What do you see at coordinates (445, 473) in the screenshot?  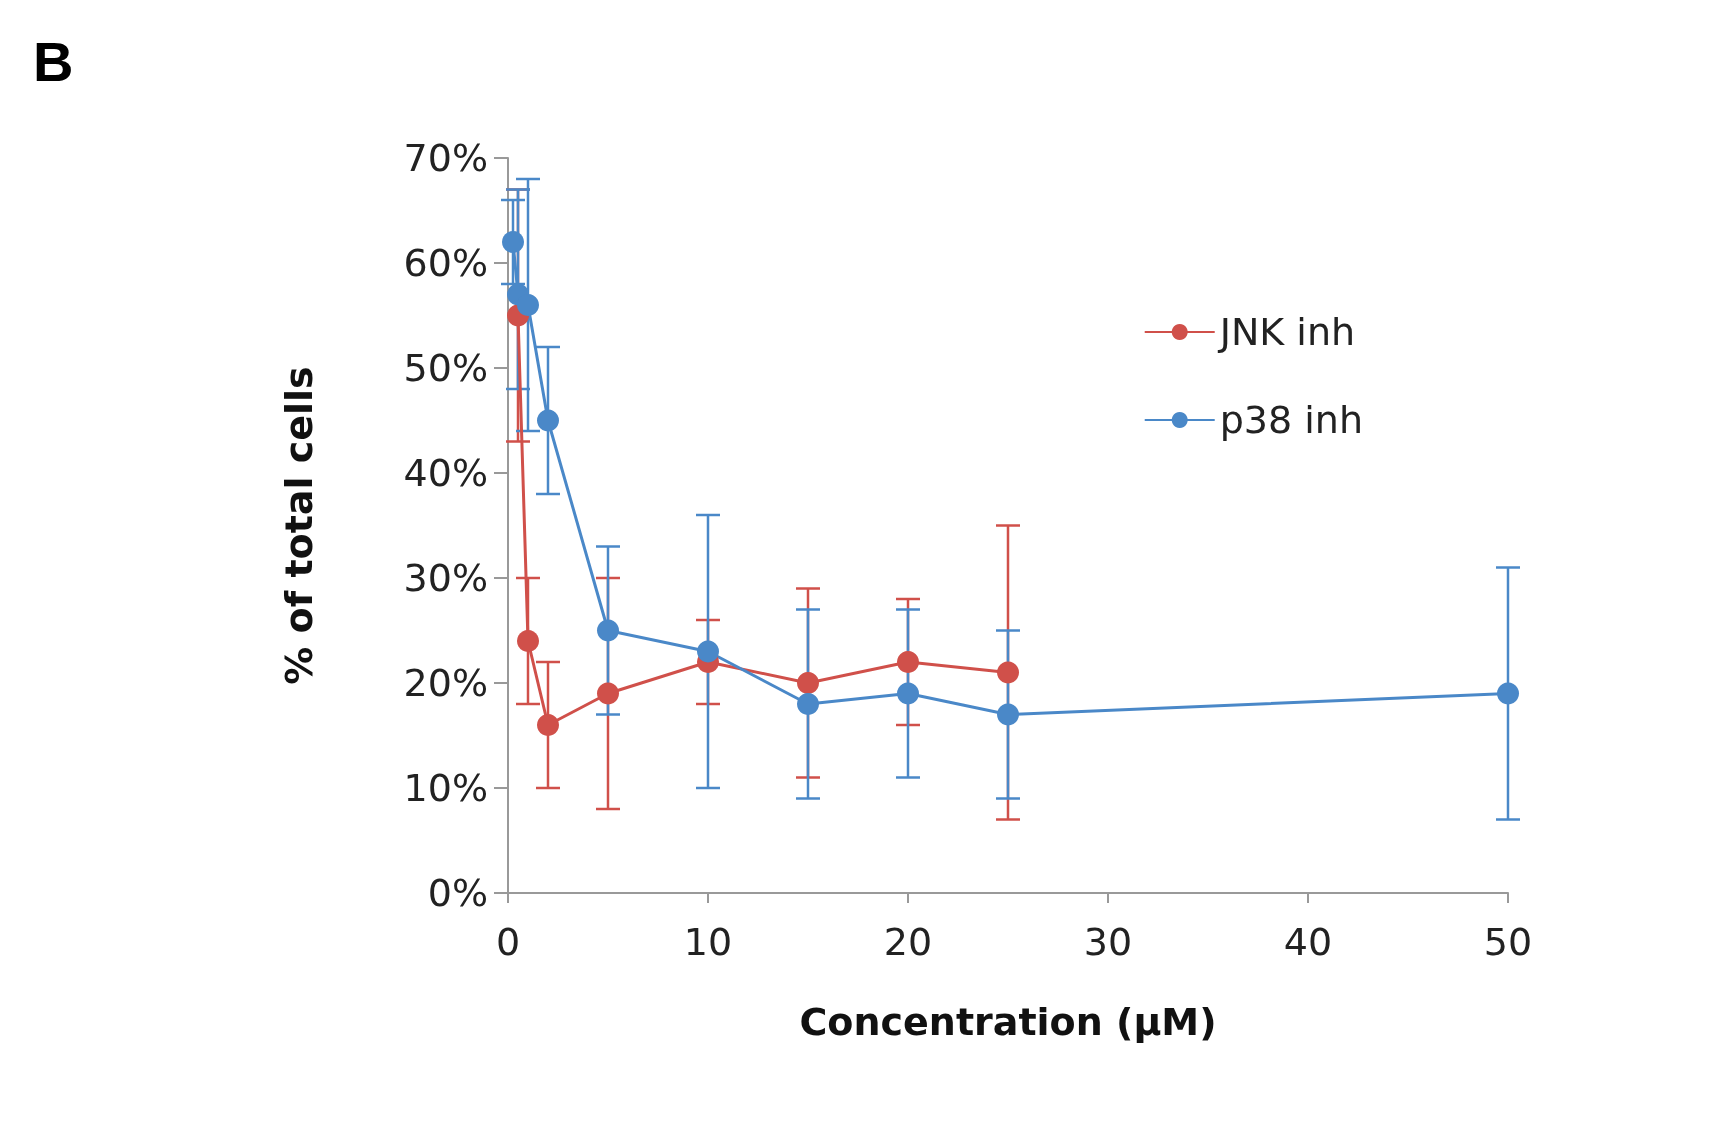 I see `y-tick-label: 40%` at bounding box center [445, 473].